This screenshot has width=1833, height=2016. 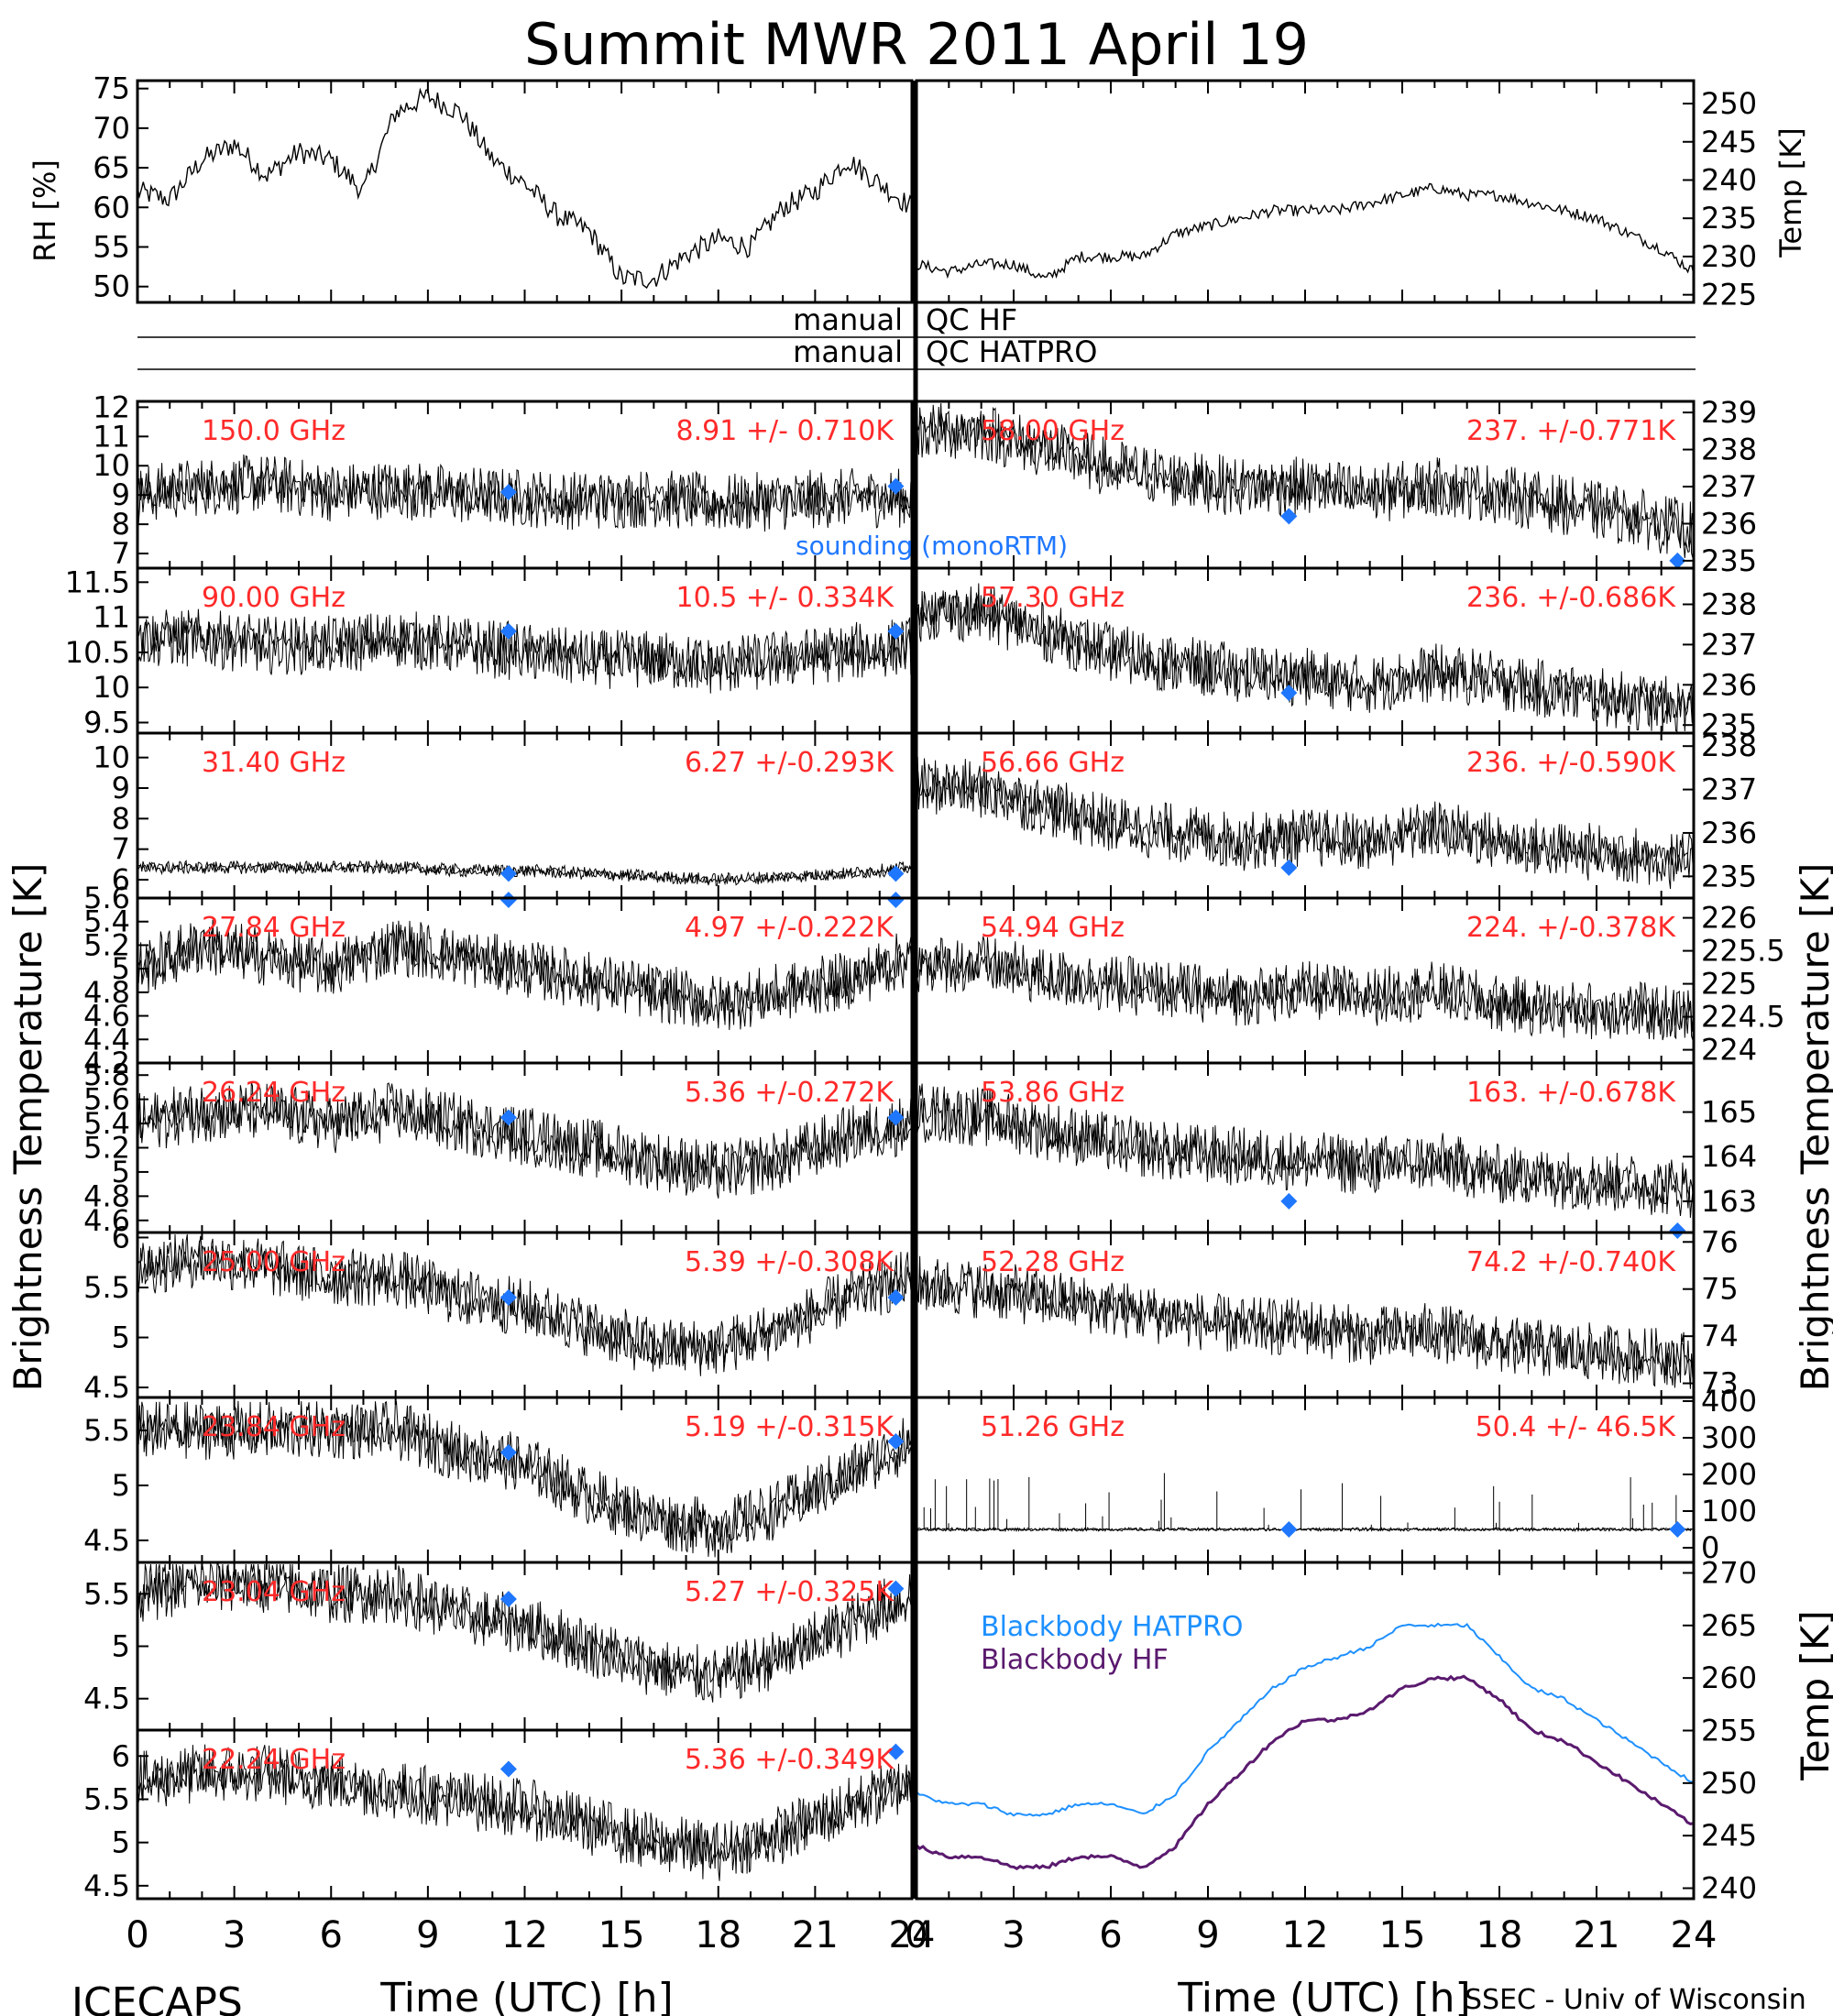 What do you see at coordinates (916, 352) in the screenshot?
I see `qc-panel: manual QC HF manual QC HATPRO` at bounding box center [916, 352].